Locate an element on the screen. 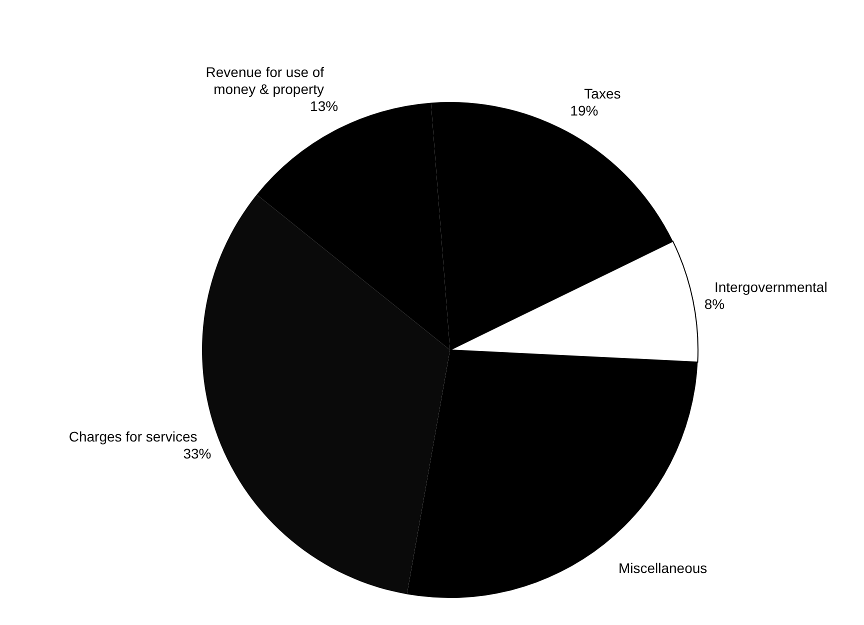  data-label: 33% is located at coordinates (197, 453).